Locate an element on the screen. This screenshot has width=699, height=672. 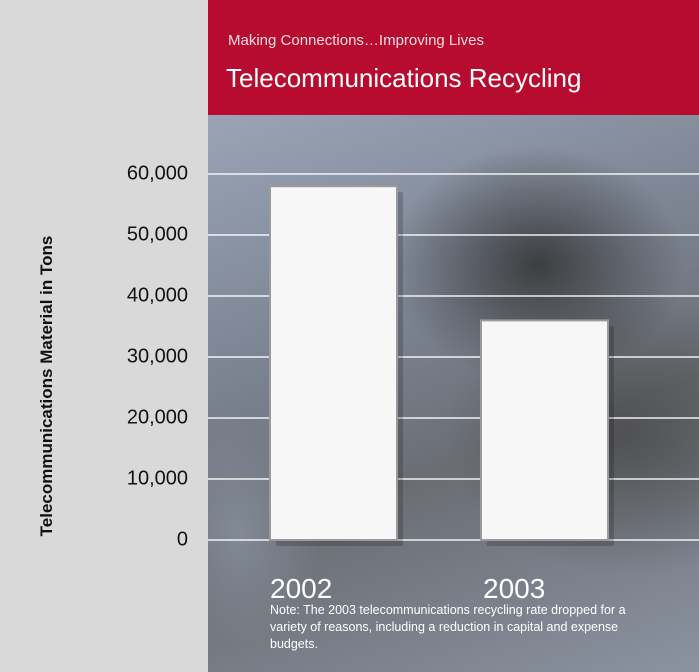
y-tick-label: 40,000 is located at coordinates (157, 295).